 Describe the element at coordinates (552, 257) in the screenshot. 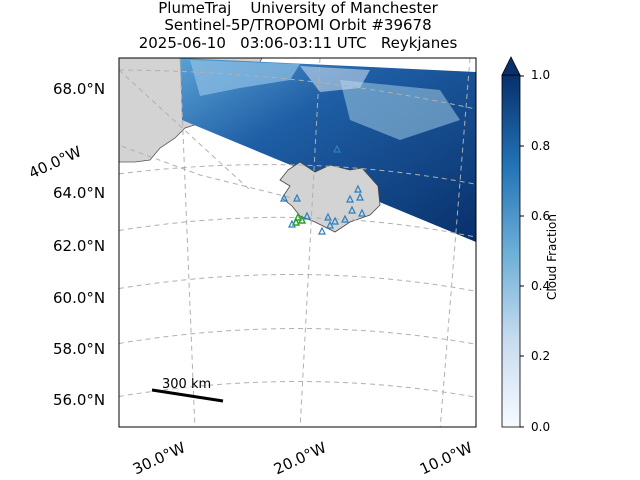

I see `colorbar-label: Cloud Fraction` at that location.